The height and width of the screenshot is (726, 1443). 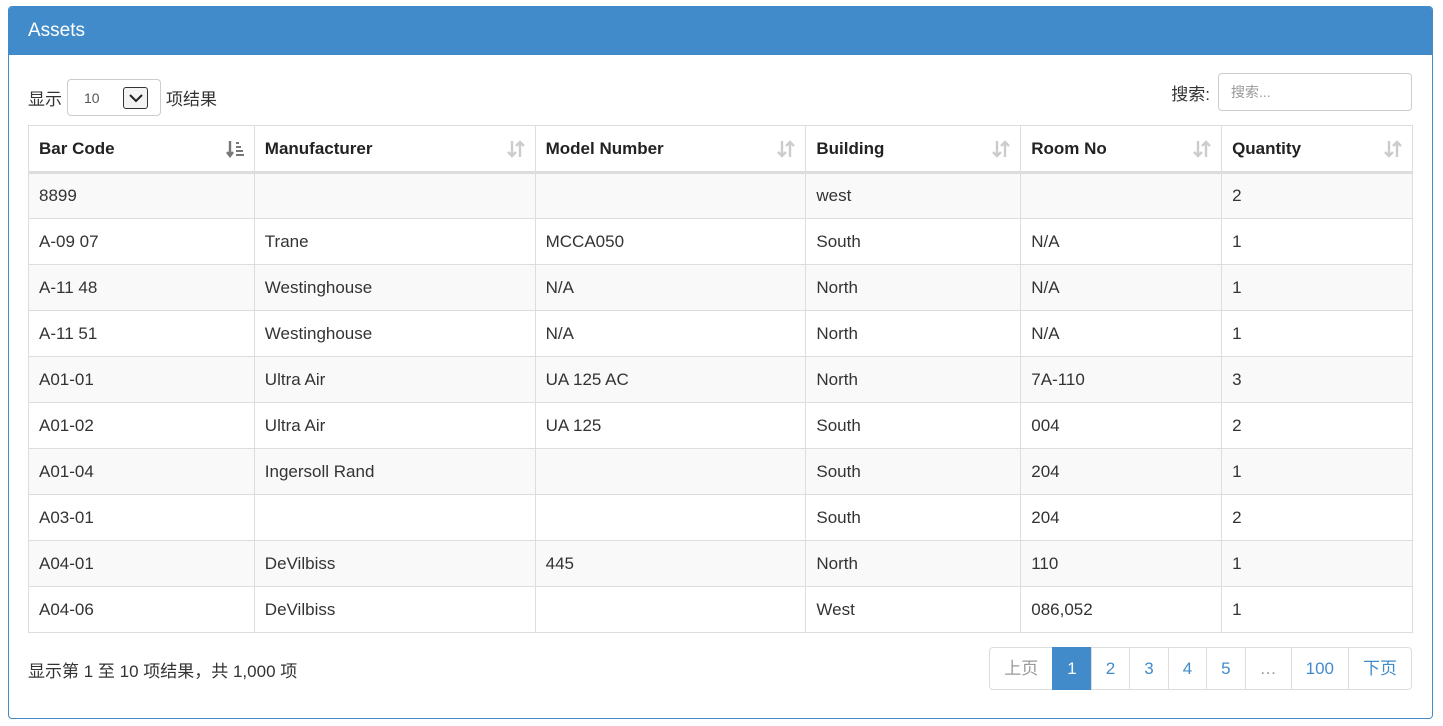 I want to click on search-label: 搜索:, so click(x=1190, y=94).